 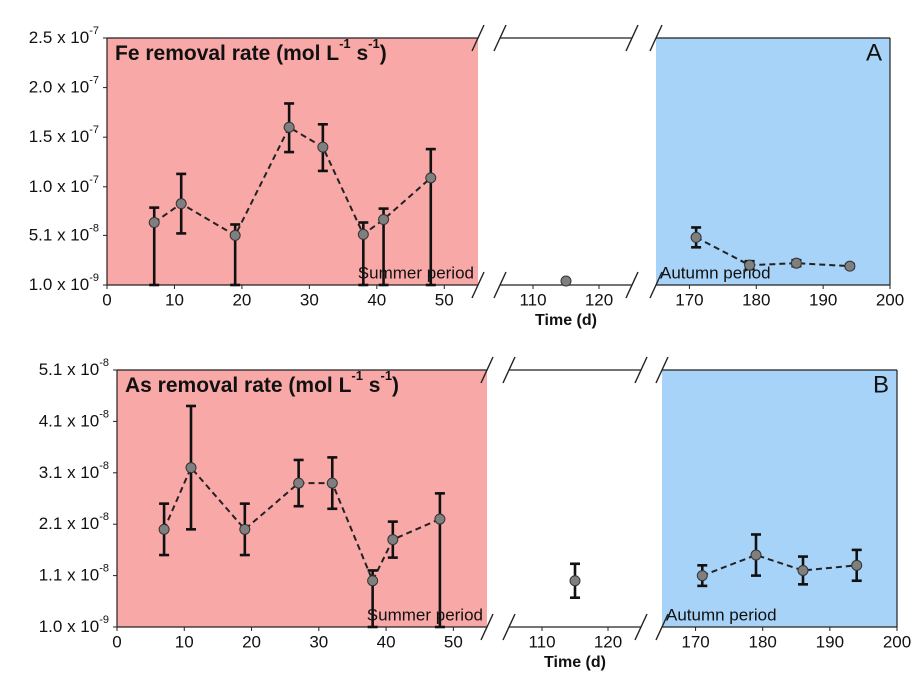 What do you see at coordinates (106, 299) in the screenshot?
I see `x-tick-label: 0` at bounding box center [106, 299].